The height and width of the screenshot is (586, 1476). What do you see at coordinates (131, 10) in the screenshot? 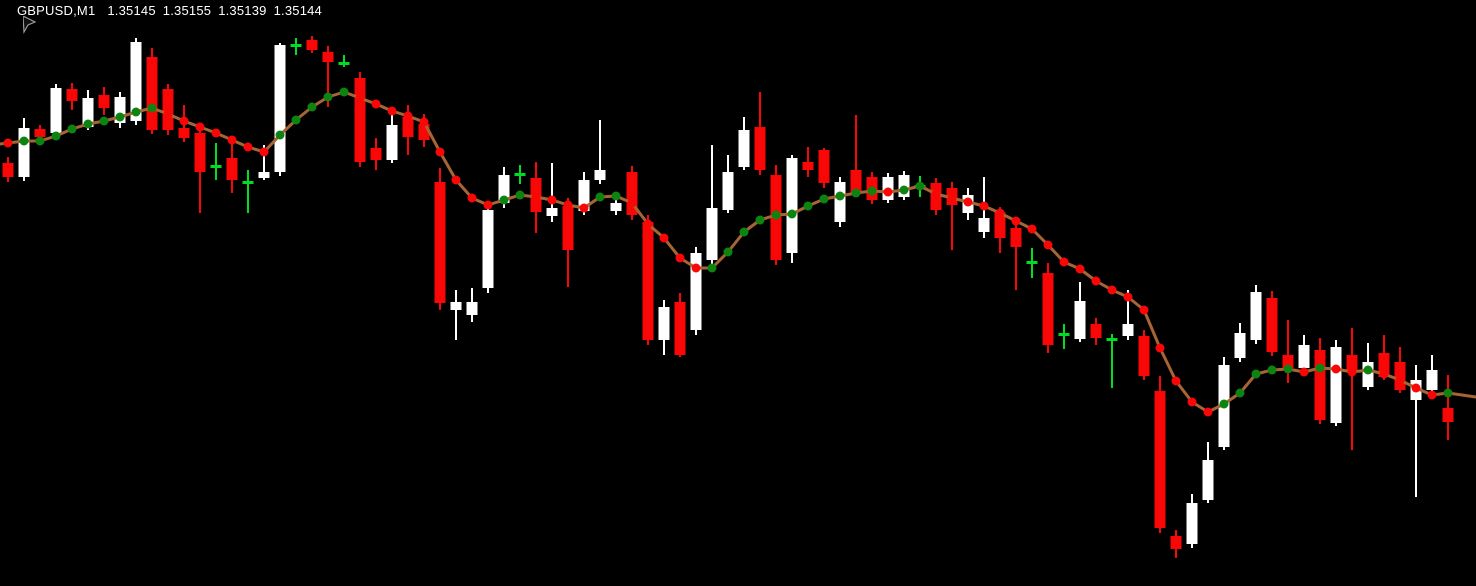
I see `quote-open: 1.35145` at bounding box center [131, 10].